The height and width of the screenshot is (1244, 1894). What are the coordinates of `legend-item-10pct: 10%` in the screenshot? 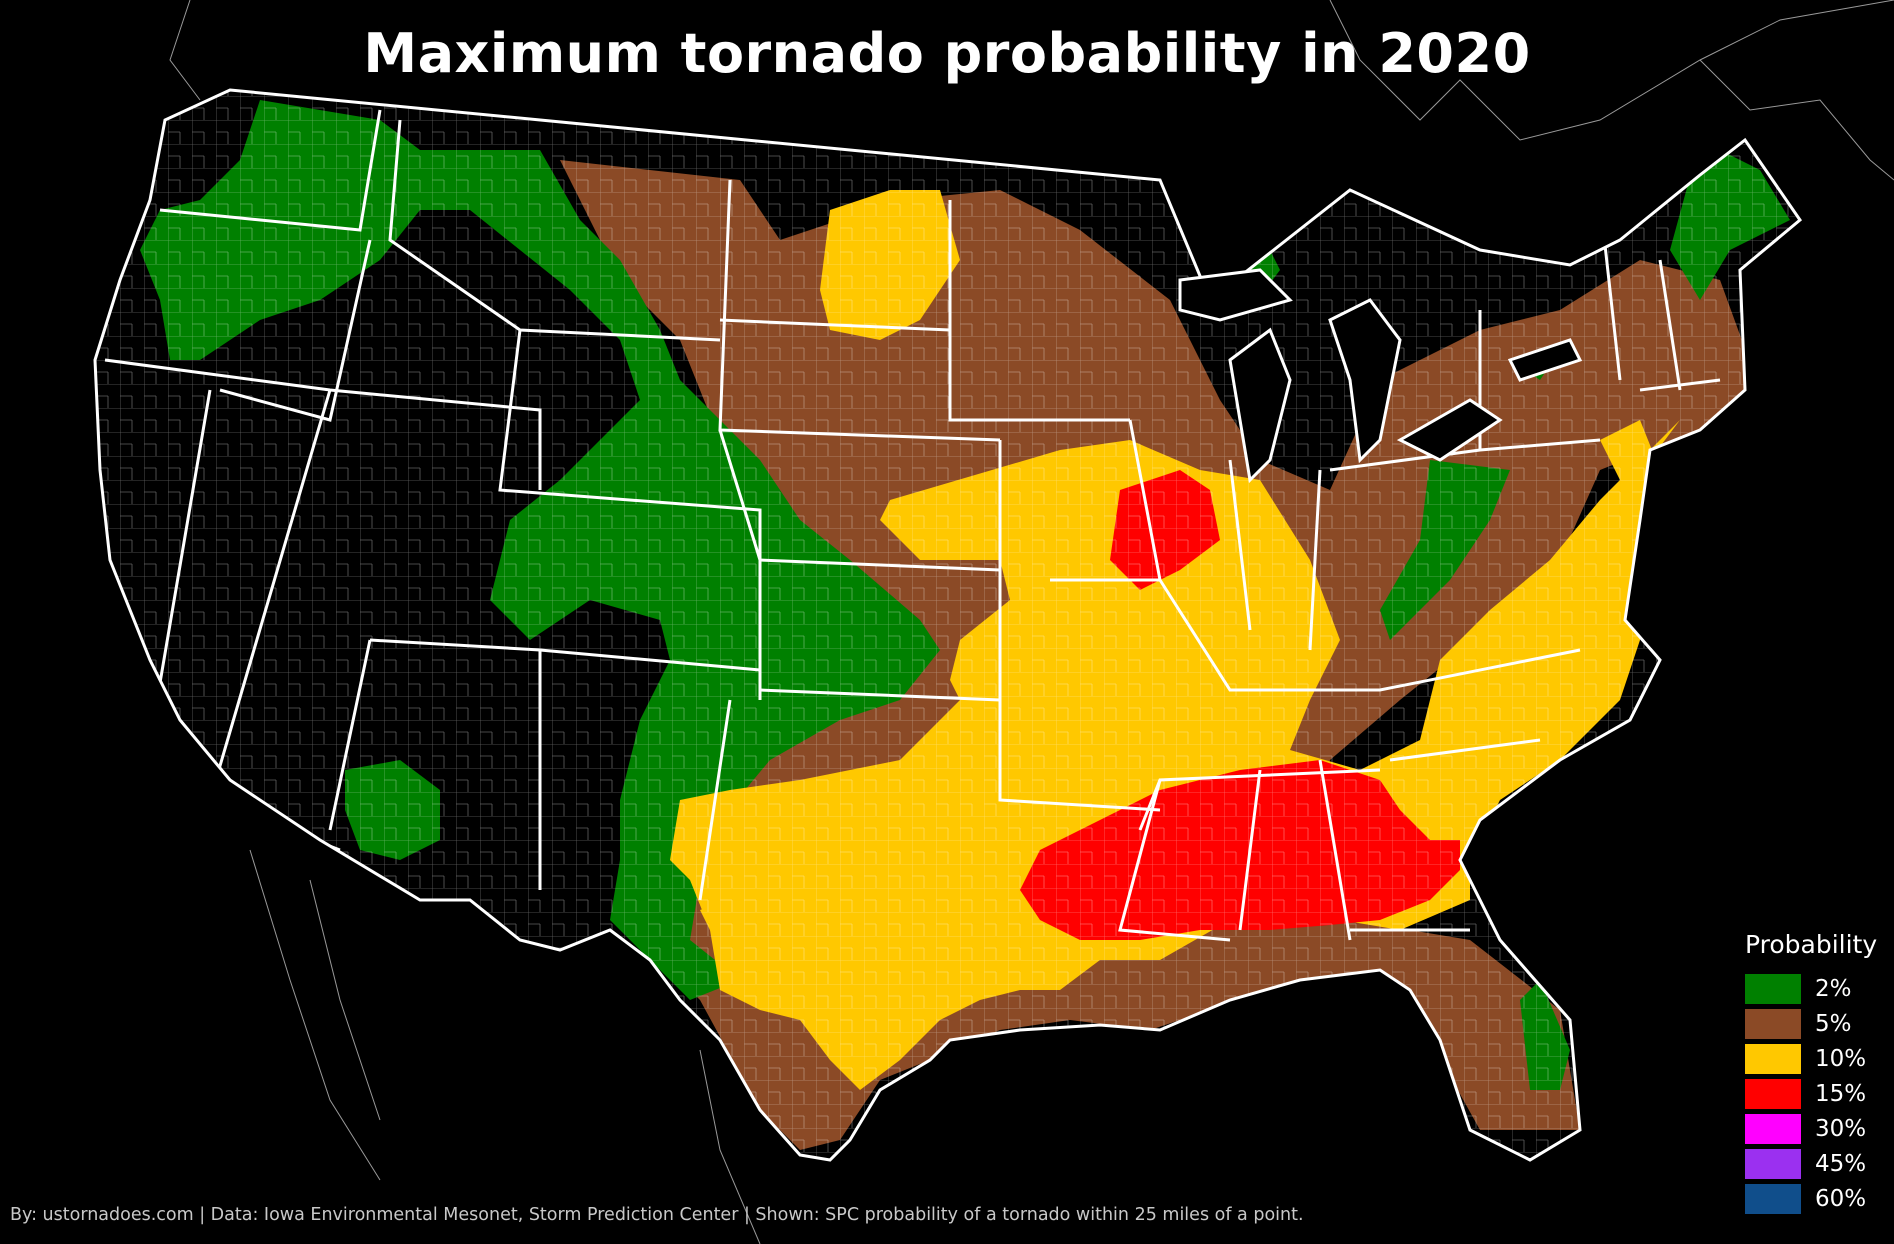 It's located at (1810, 1058).